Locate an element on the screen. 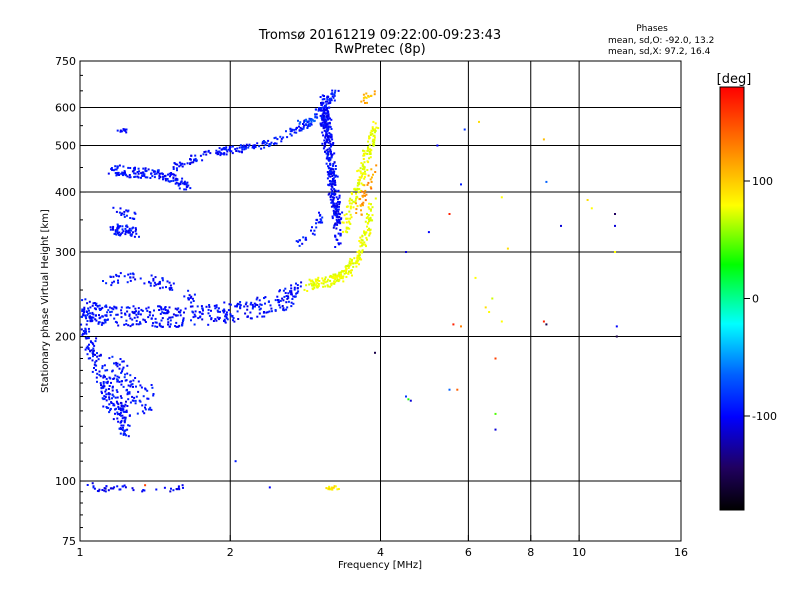 This screenshot has width=800, height=600. x-tick-label: 8 is located at coordinates (530, 552).